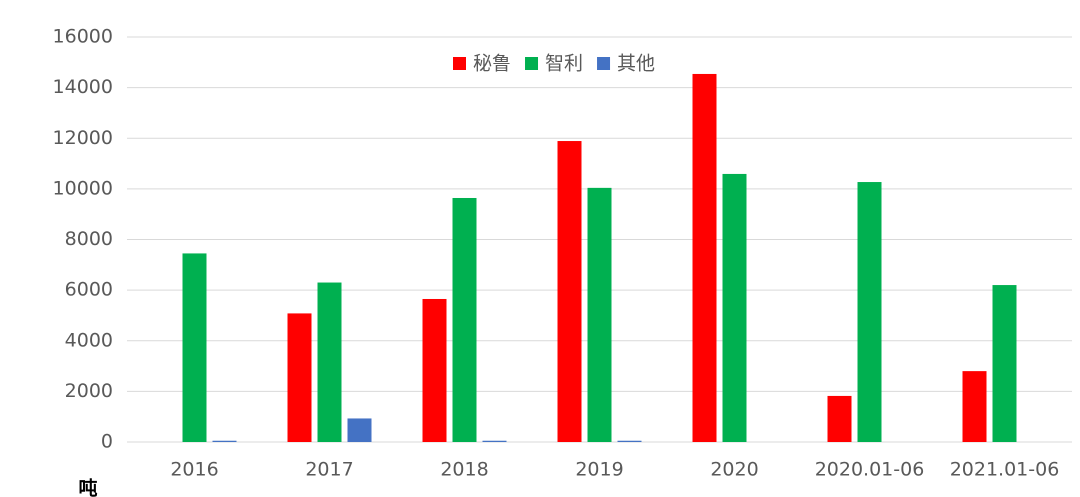 Image resolution: width=1080 pixels, height=497 pixels. Describe the element at coordinates (83, 87) in the screenshot. I see `y-tick-label: 14000` at that location.